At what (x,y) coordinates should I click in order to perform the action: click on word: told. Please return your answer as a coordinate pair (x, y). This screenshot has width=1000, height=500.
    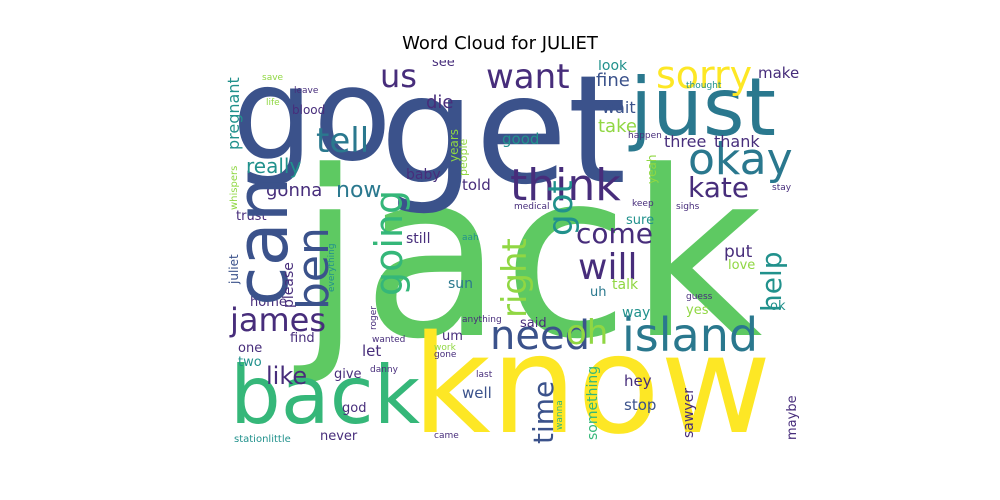
    Looking at the image, I should click on (476, 185).